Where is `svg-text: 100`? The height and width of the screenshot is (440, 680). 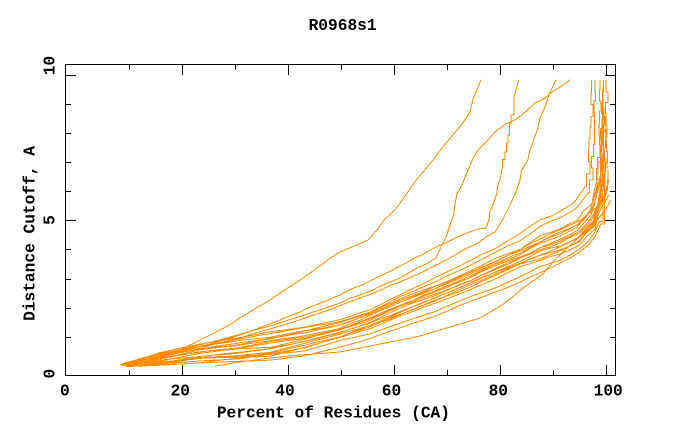 svg-text: 100 is located at coordinates (608, 392).